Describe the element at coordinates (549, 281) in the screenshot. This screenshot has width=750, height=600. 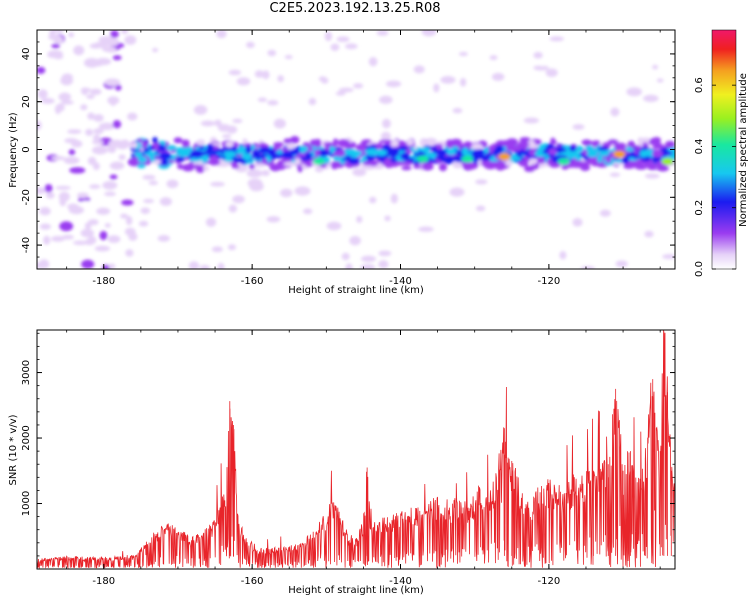
I see `top-x-label: -120` at that location.